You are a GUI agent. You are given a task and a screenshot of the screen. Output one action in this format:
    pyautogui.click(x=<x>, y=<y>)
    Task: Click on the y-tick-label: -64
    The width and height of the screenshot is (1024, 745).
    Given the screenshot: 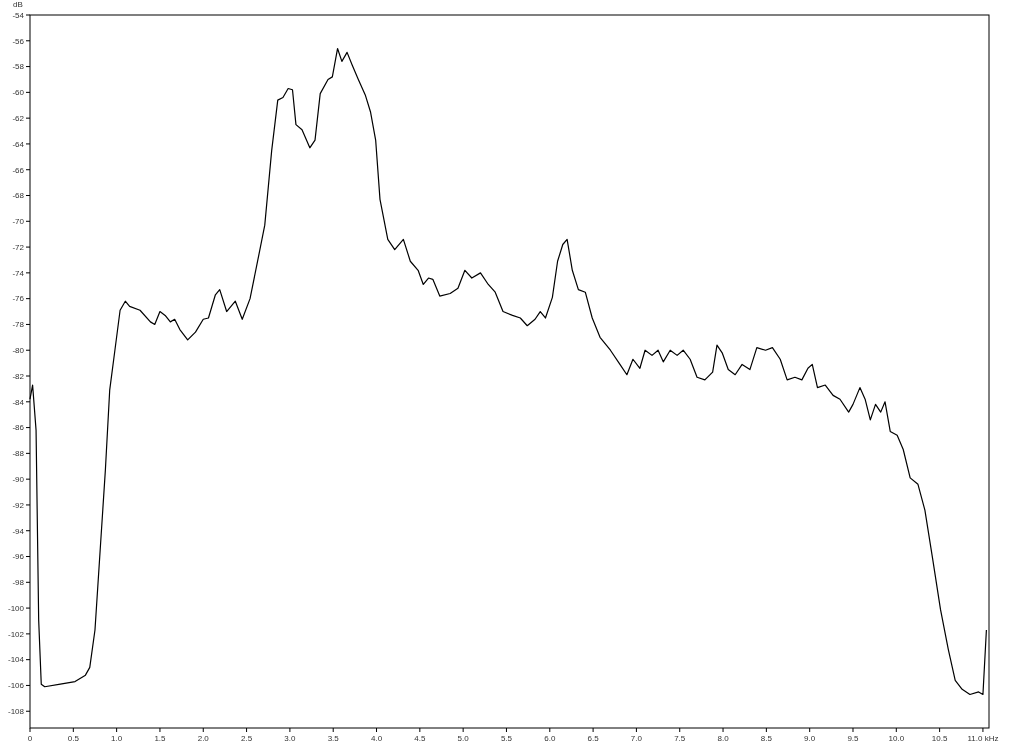 What is the action you would take?
    pyautogui.click(x=18, y=144)
    